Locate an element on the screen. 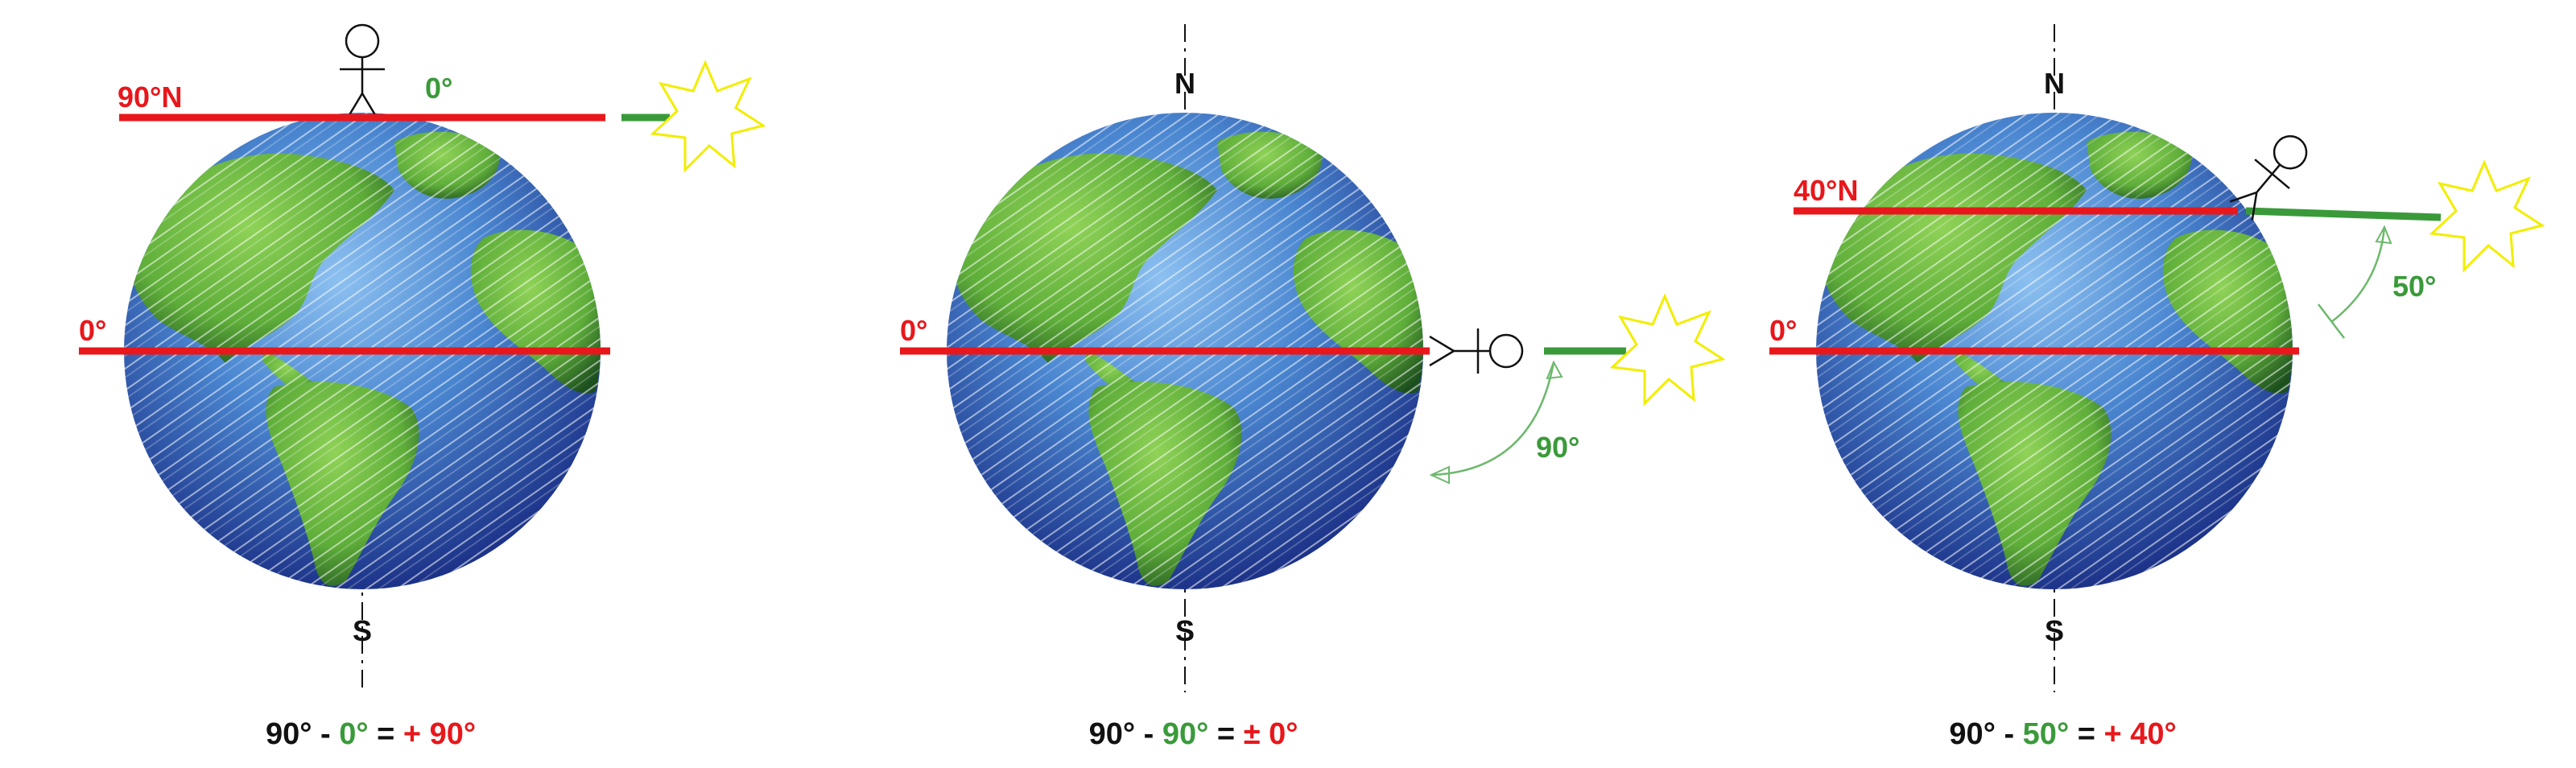 The height and width of the screenshot is (768, 2576). formula-b: 90° is located at coordinates (1185, 734).